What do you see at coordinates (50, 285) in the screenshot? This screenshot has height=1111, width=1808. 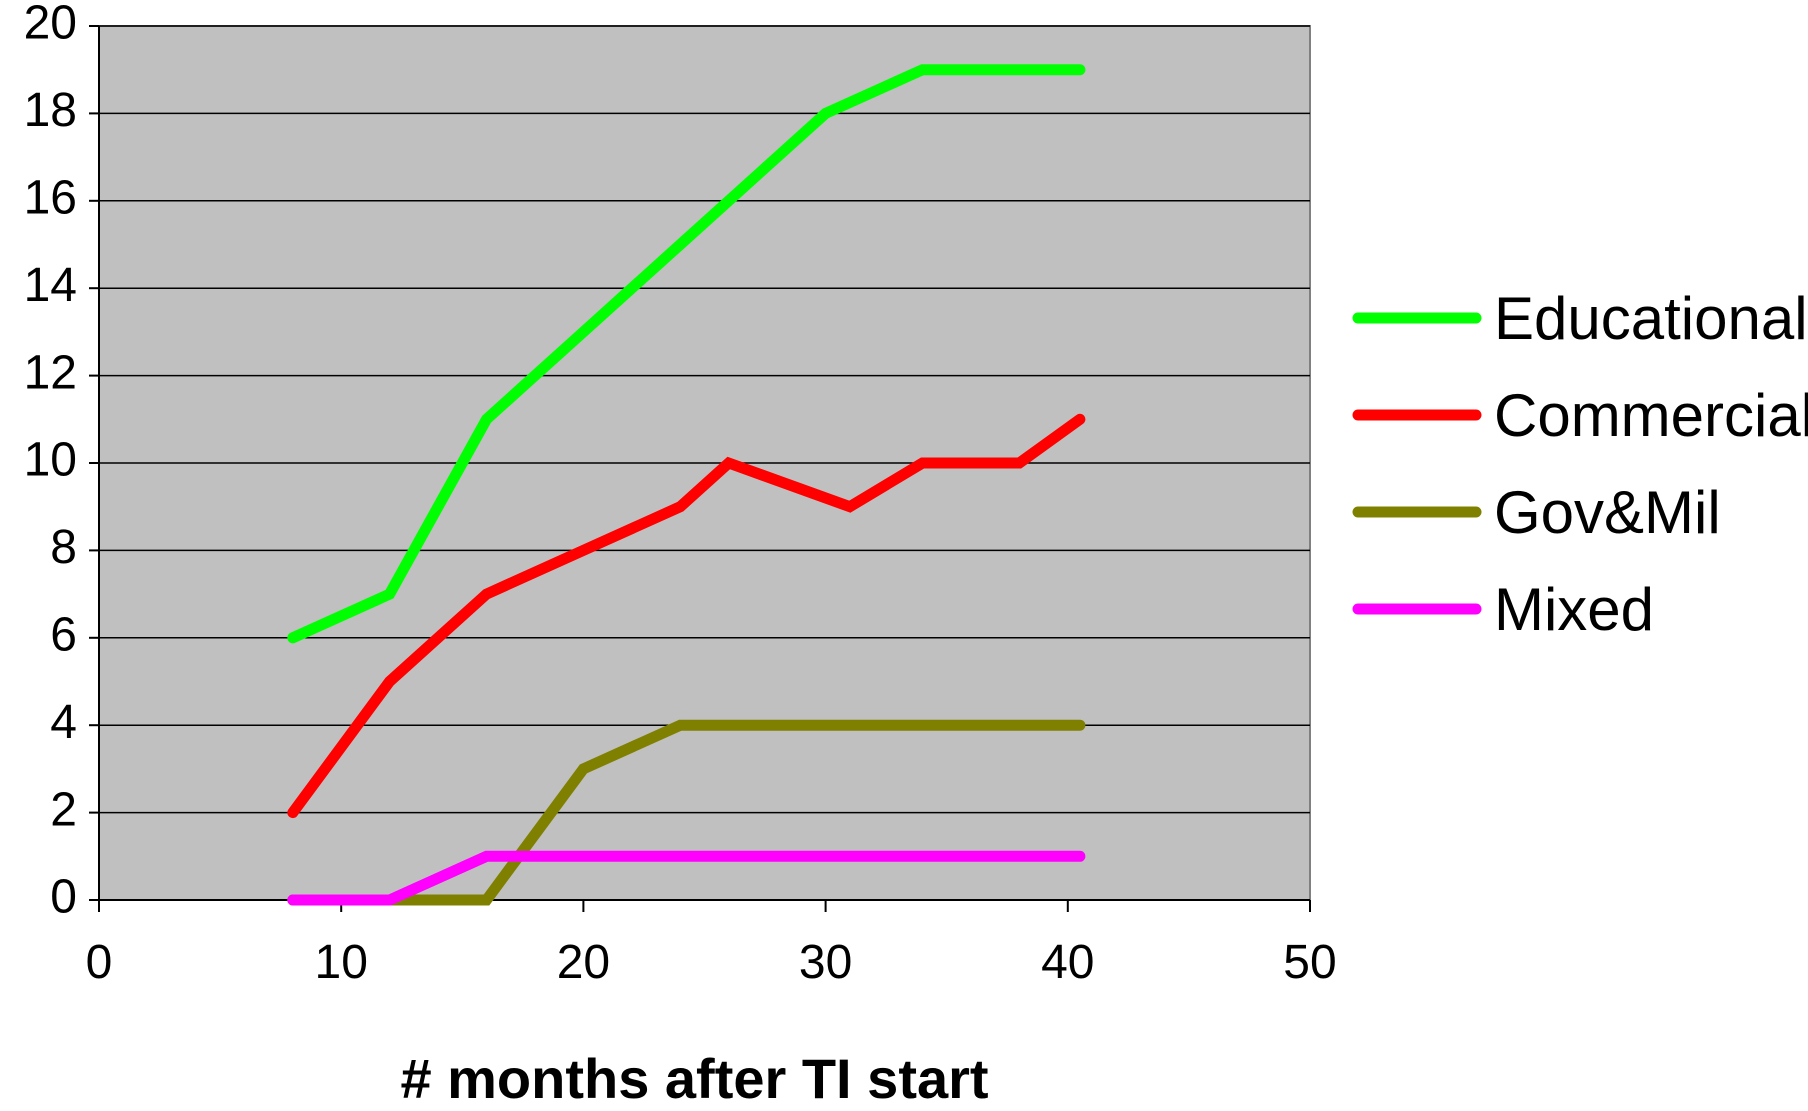 I see `y-tick-label: 14` at bounding box center [50, 285].